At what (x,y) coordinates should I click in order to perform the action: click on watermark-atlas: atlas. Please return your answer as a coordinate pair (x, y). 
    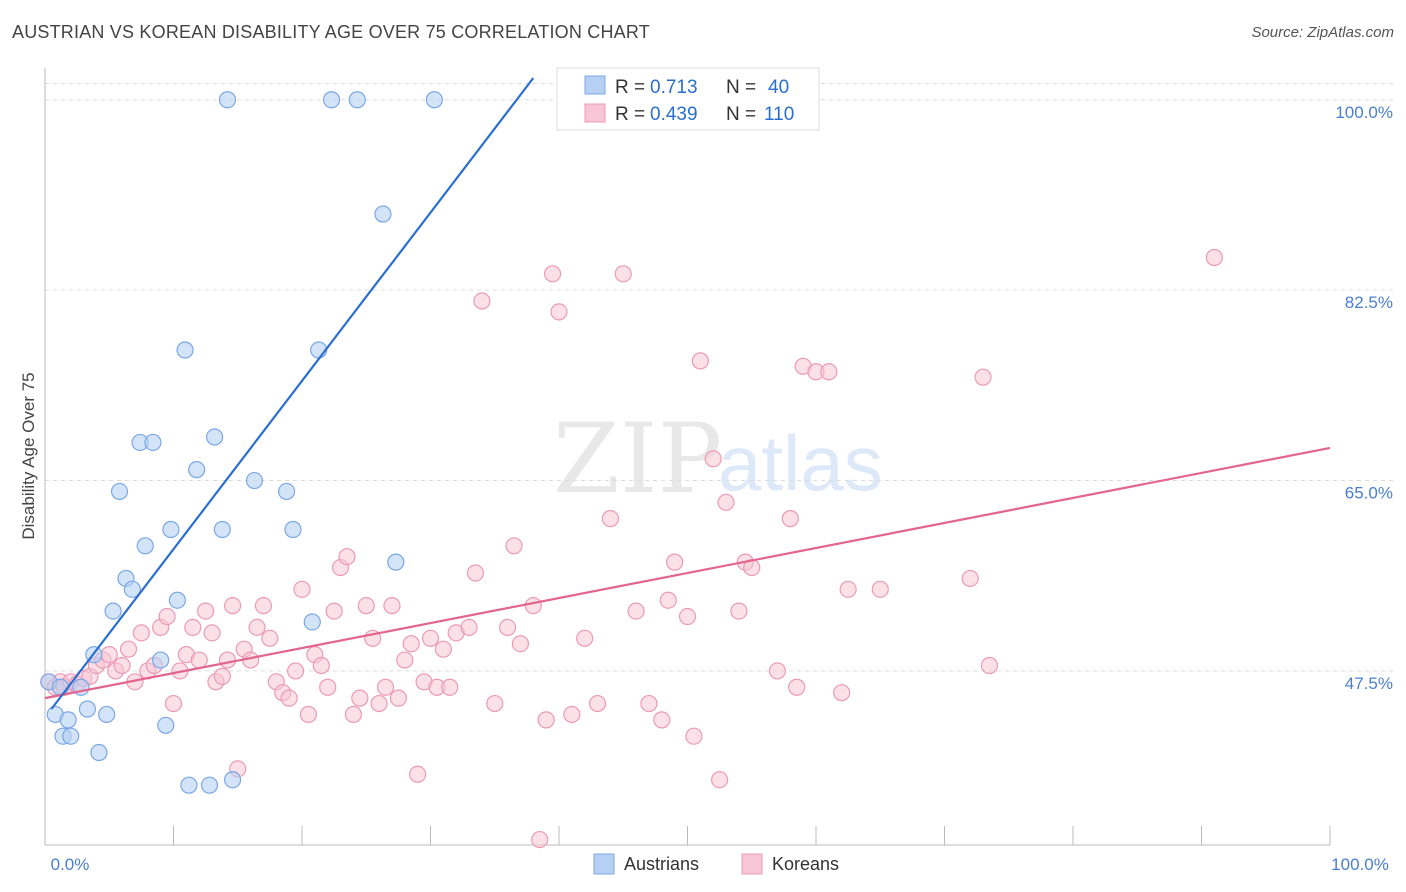
    Looking at the image, I should click on (800, 463).